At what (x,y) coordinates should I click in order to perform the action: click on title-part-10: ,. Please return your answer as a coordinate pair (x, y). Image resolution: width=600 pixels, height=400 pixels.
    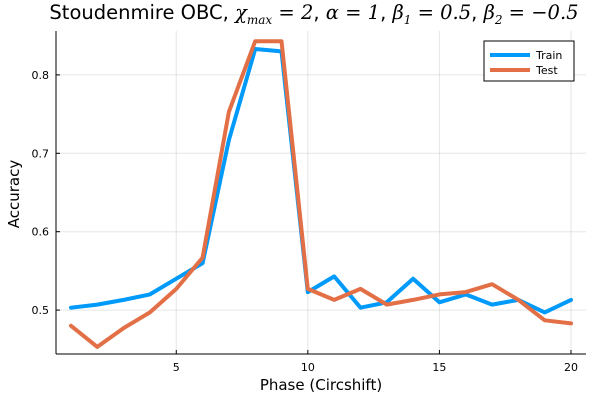
    Looking at the image, I should click on (477, 12).